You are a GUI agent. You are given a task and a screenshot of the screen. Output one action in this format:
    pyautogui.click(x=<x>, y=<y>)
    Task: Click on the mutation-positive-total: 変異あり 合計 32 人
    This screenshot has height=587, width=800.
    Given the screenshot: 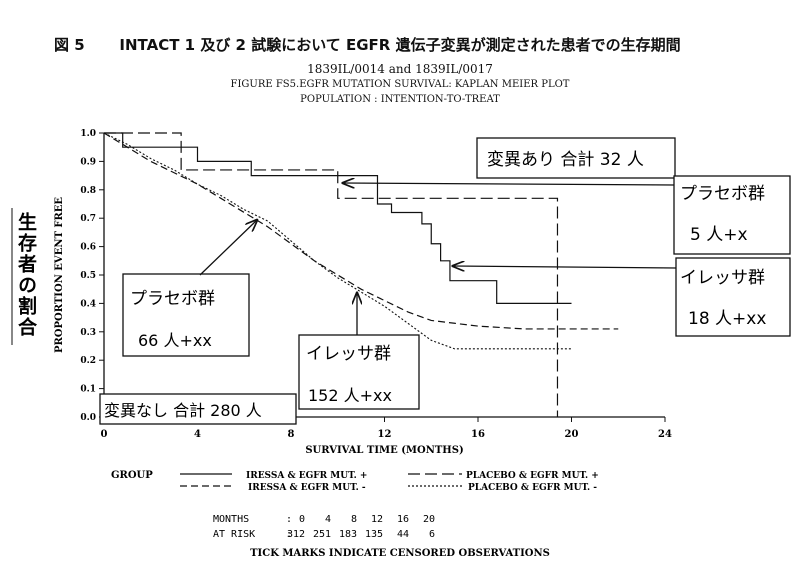 What is the action you would take?
    pyautogui.click(x=565, y=160)
    